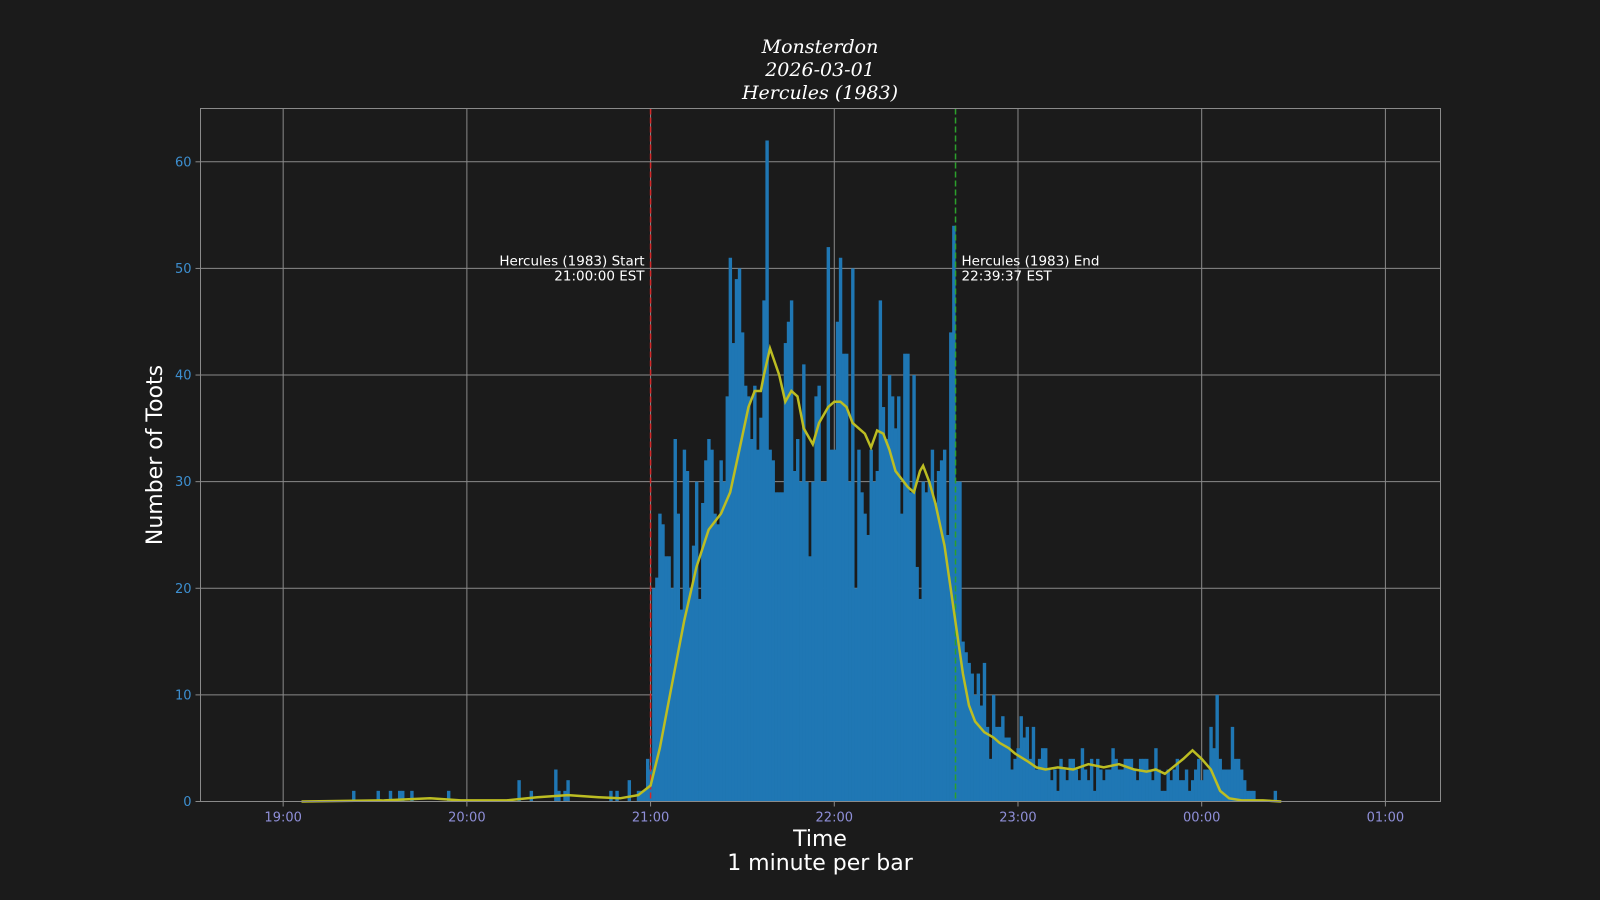  Describe the element at coordinates (820, 863) in the screenshot. I see `x-axis-sublabel: 1 minute per bar` at that location.